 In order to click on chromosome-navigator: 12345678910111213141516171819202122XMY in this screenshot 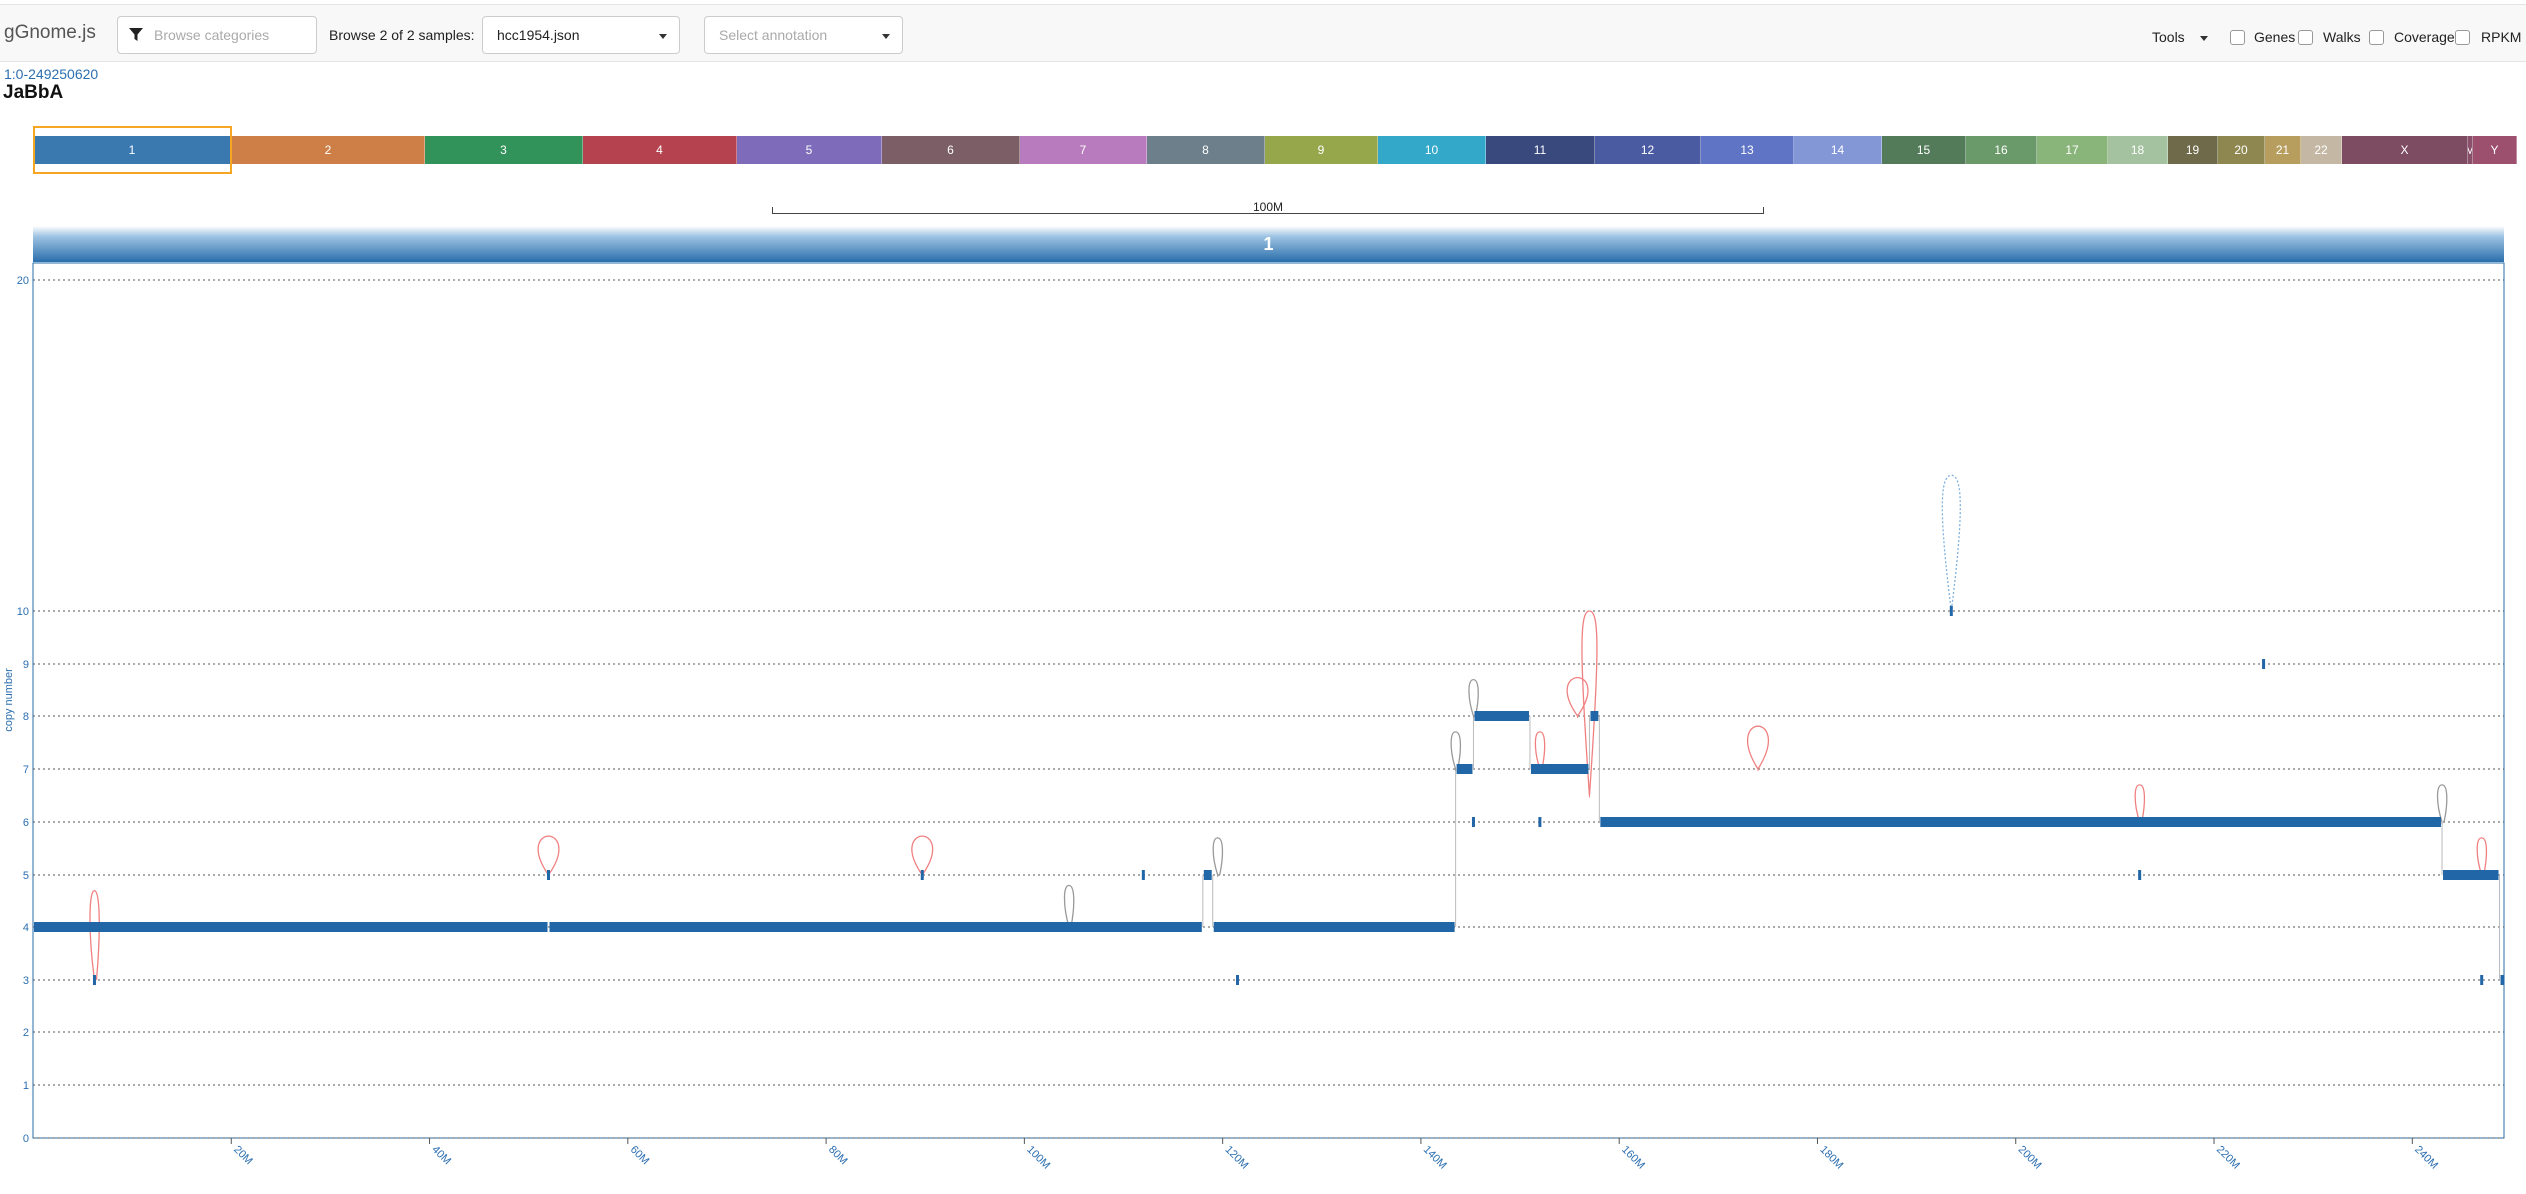, I will do `click(1275, 150)`.